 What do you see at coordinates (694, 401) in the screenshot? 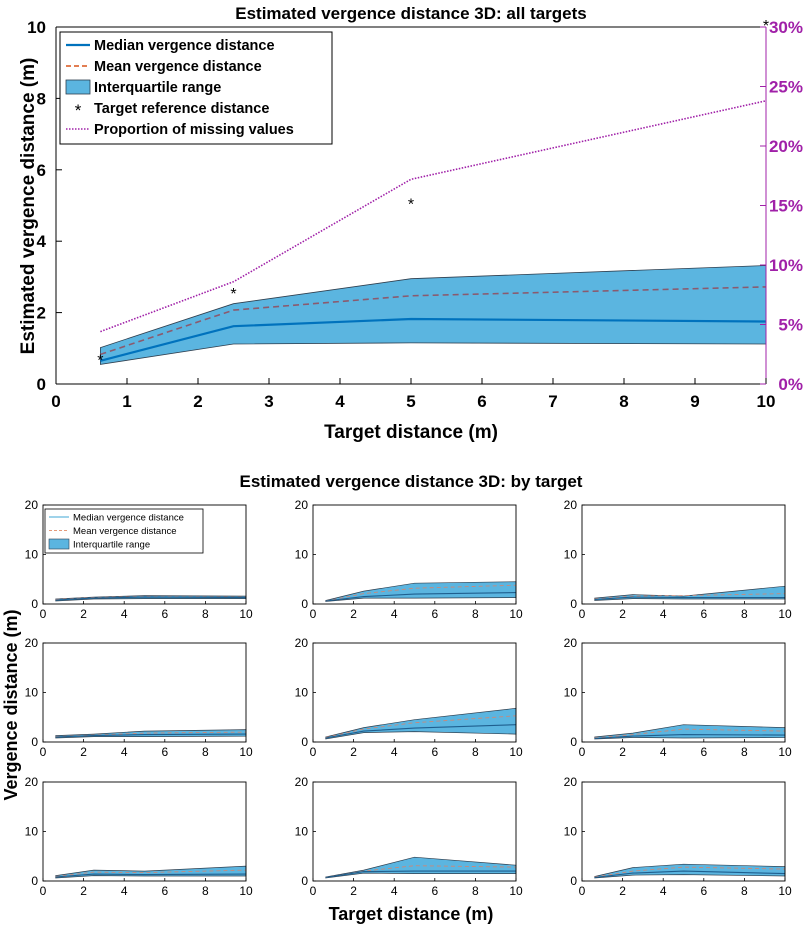
I see `x-tick-label: 9` at bounding box center [694, 401].